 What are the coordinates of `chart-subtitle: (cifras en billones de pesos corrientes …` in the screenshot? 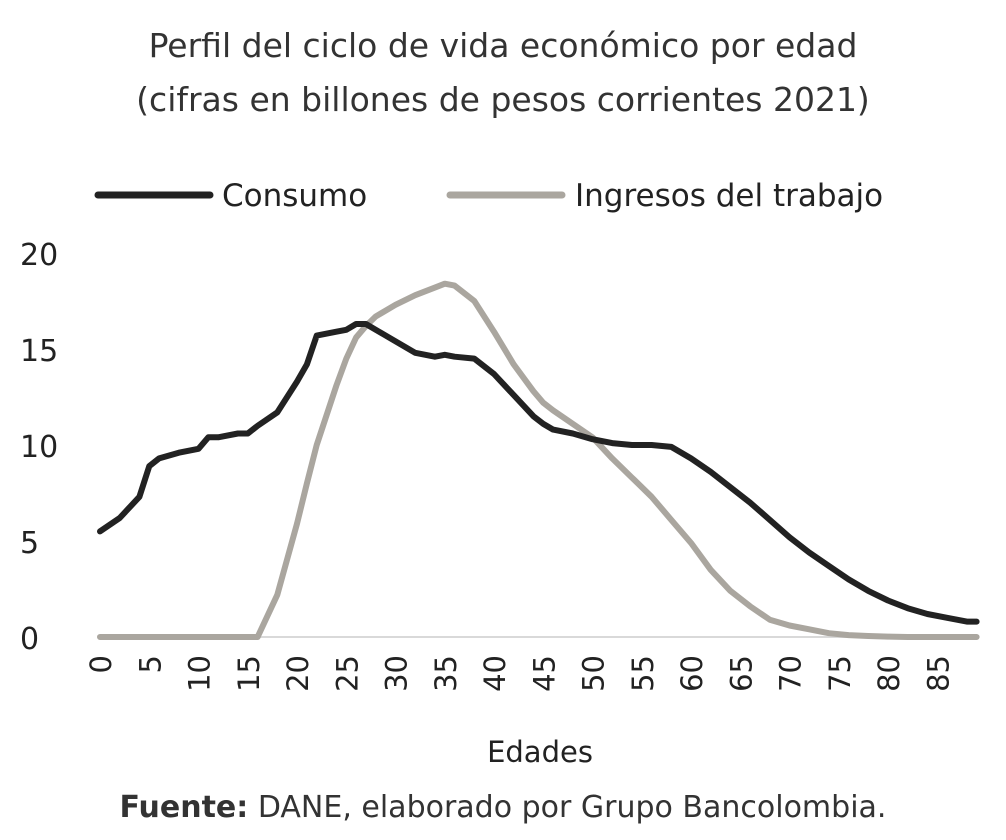 It's located at (503, 99).